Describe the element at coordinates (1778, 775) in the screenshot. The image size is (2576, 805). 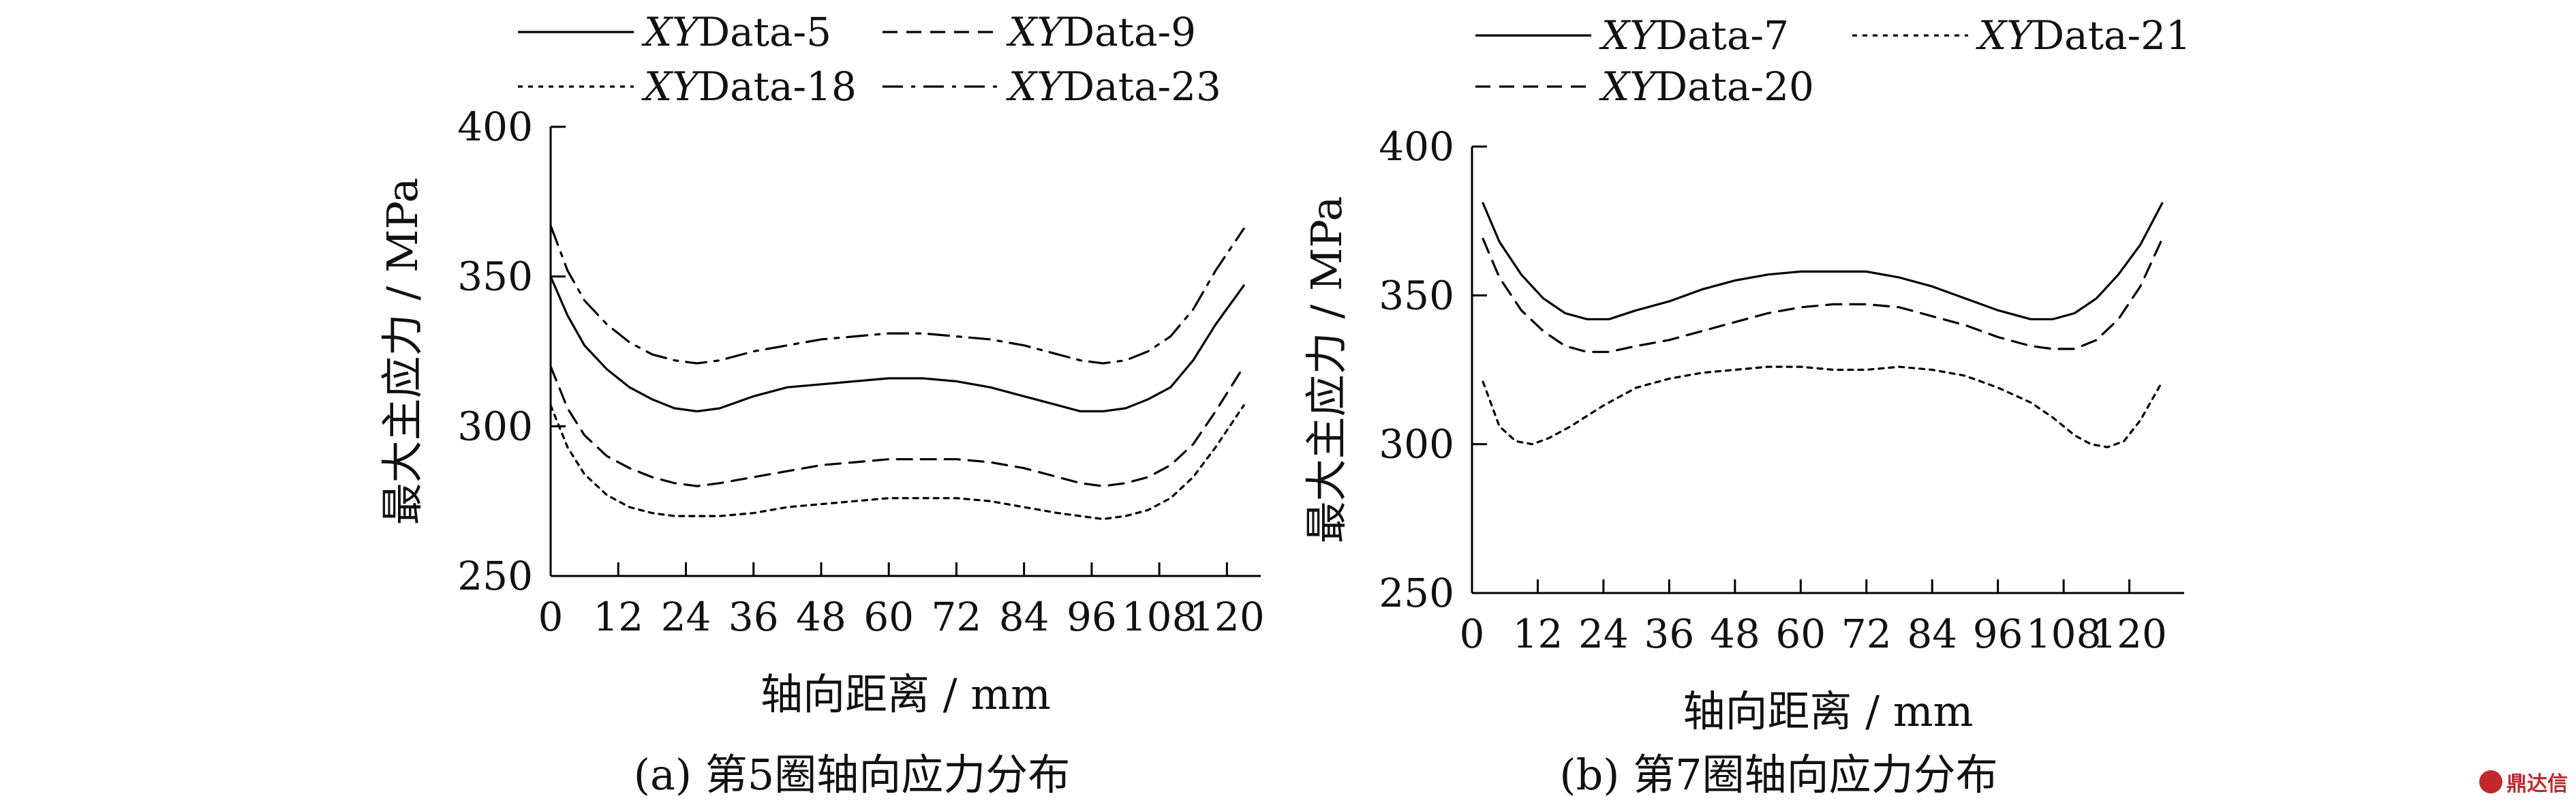
I see `chart-caption: (b) 第7圈轴向应力分布` at that location.